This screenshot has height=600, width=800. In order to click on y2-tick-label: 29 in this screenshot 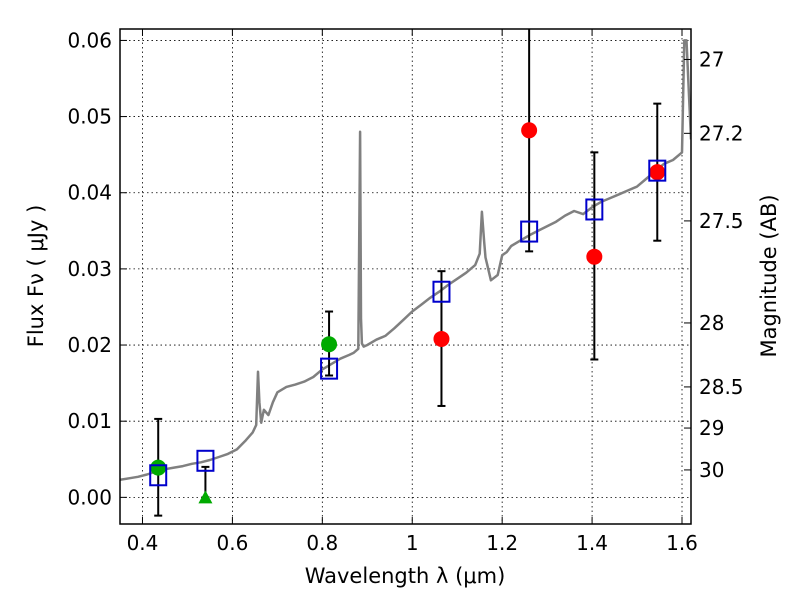, I will do `click(711, 428)`.